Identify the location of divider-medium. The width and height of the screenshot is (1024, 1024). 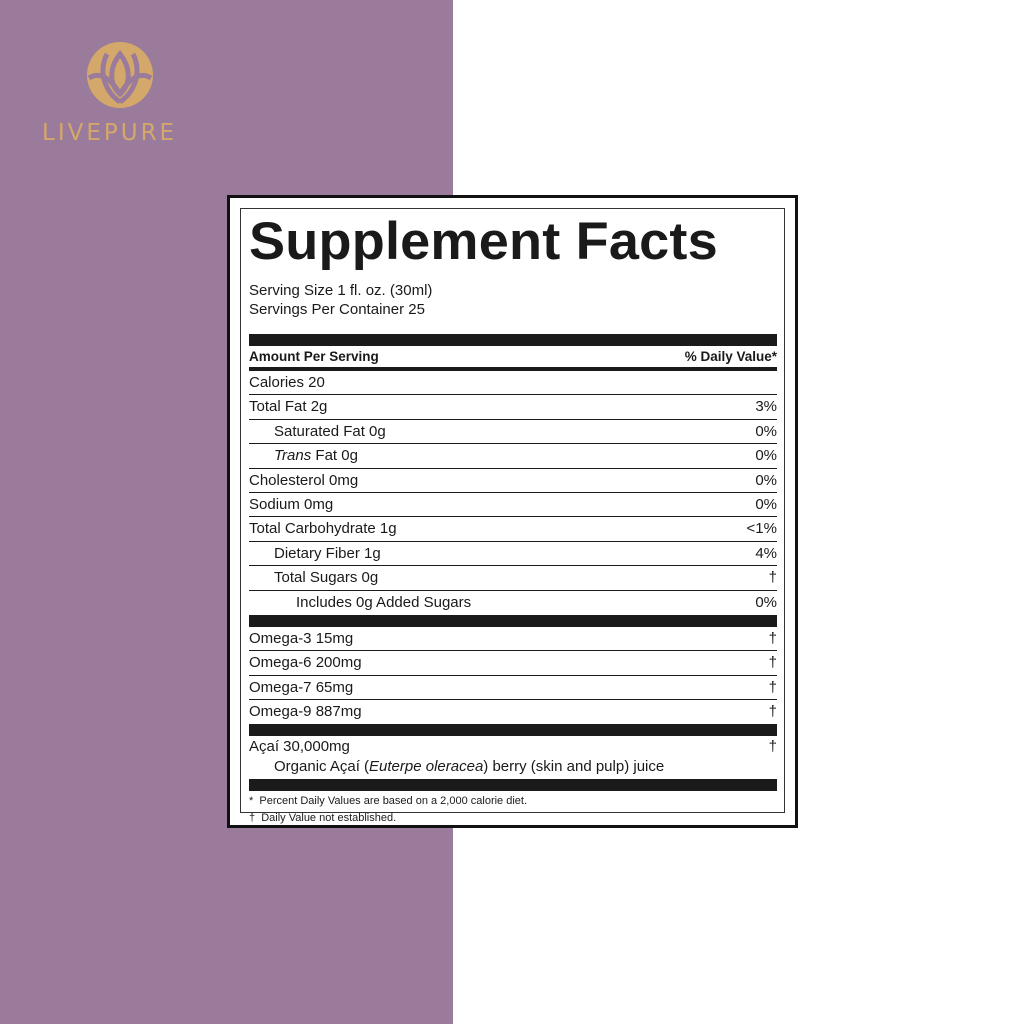
(513, 369).